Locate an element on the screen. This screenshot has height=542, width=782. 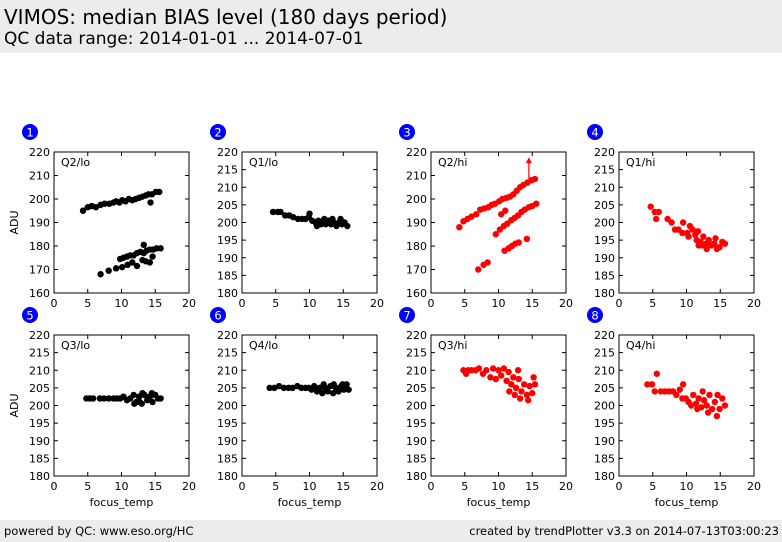
y-tick-label: 185 is located at coordinates (416, 458).